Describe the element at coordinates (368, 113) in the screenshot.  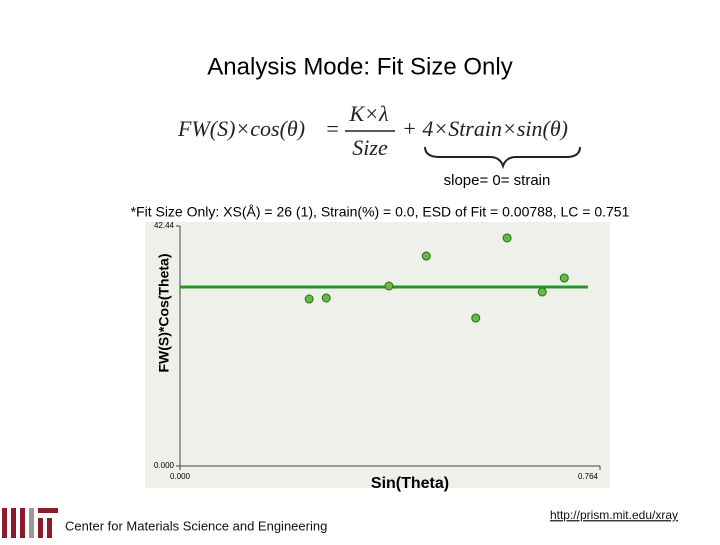
I see `equation-numerator: K×λ` at that location.